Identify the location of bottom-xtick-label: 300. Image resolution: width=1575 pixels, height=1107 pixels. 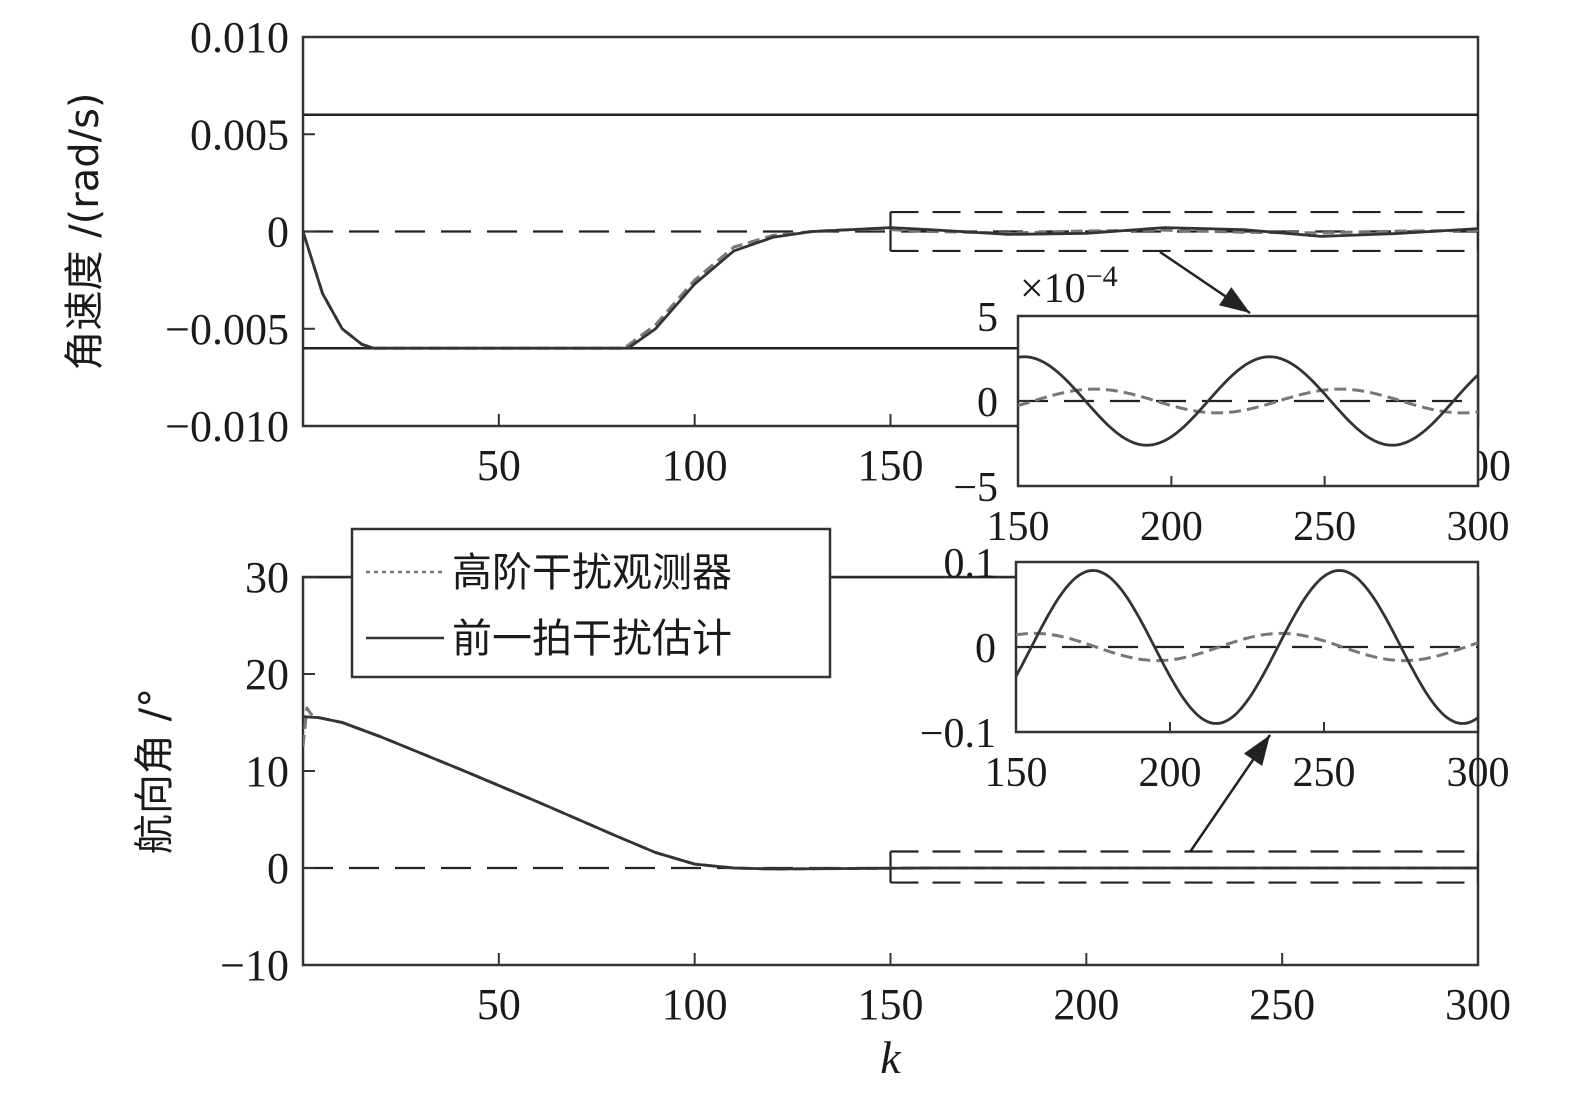
(1478, 1004).